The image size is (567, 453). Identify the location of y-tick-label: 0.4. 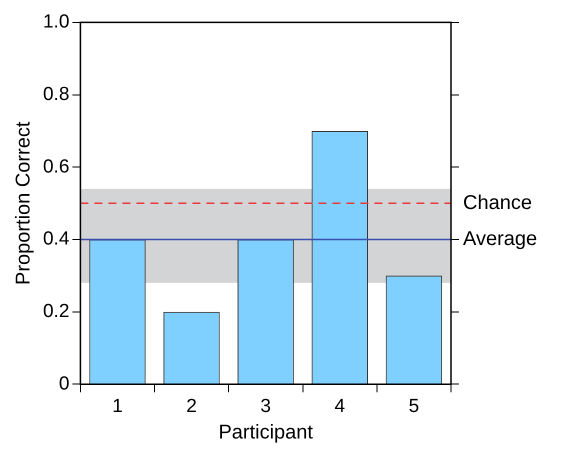
(56, 239).